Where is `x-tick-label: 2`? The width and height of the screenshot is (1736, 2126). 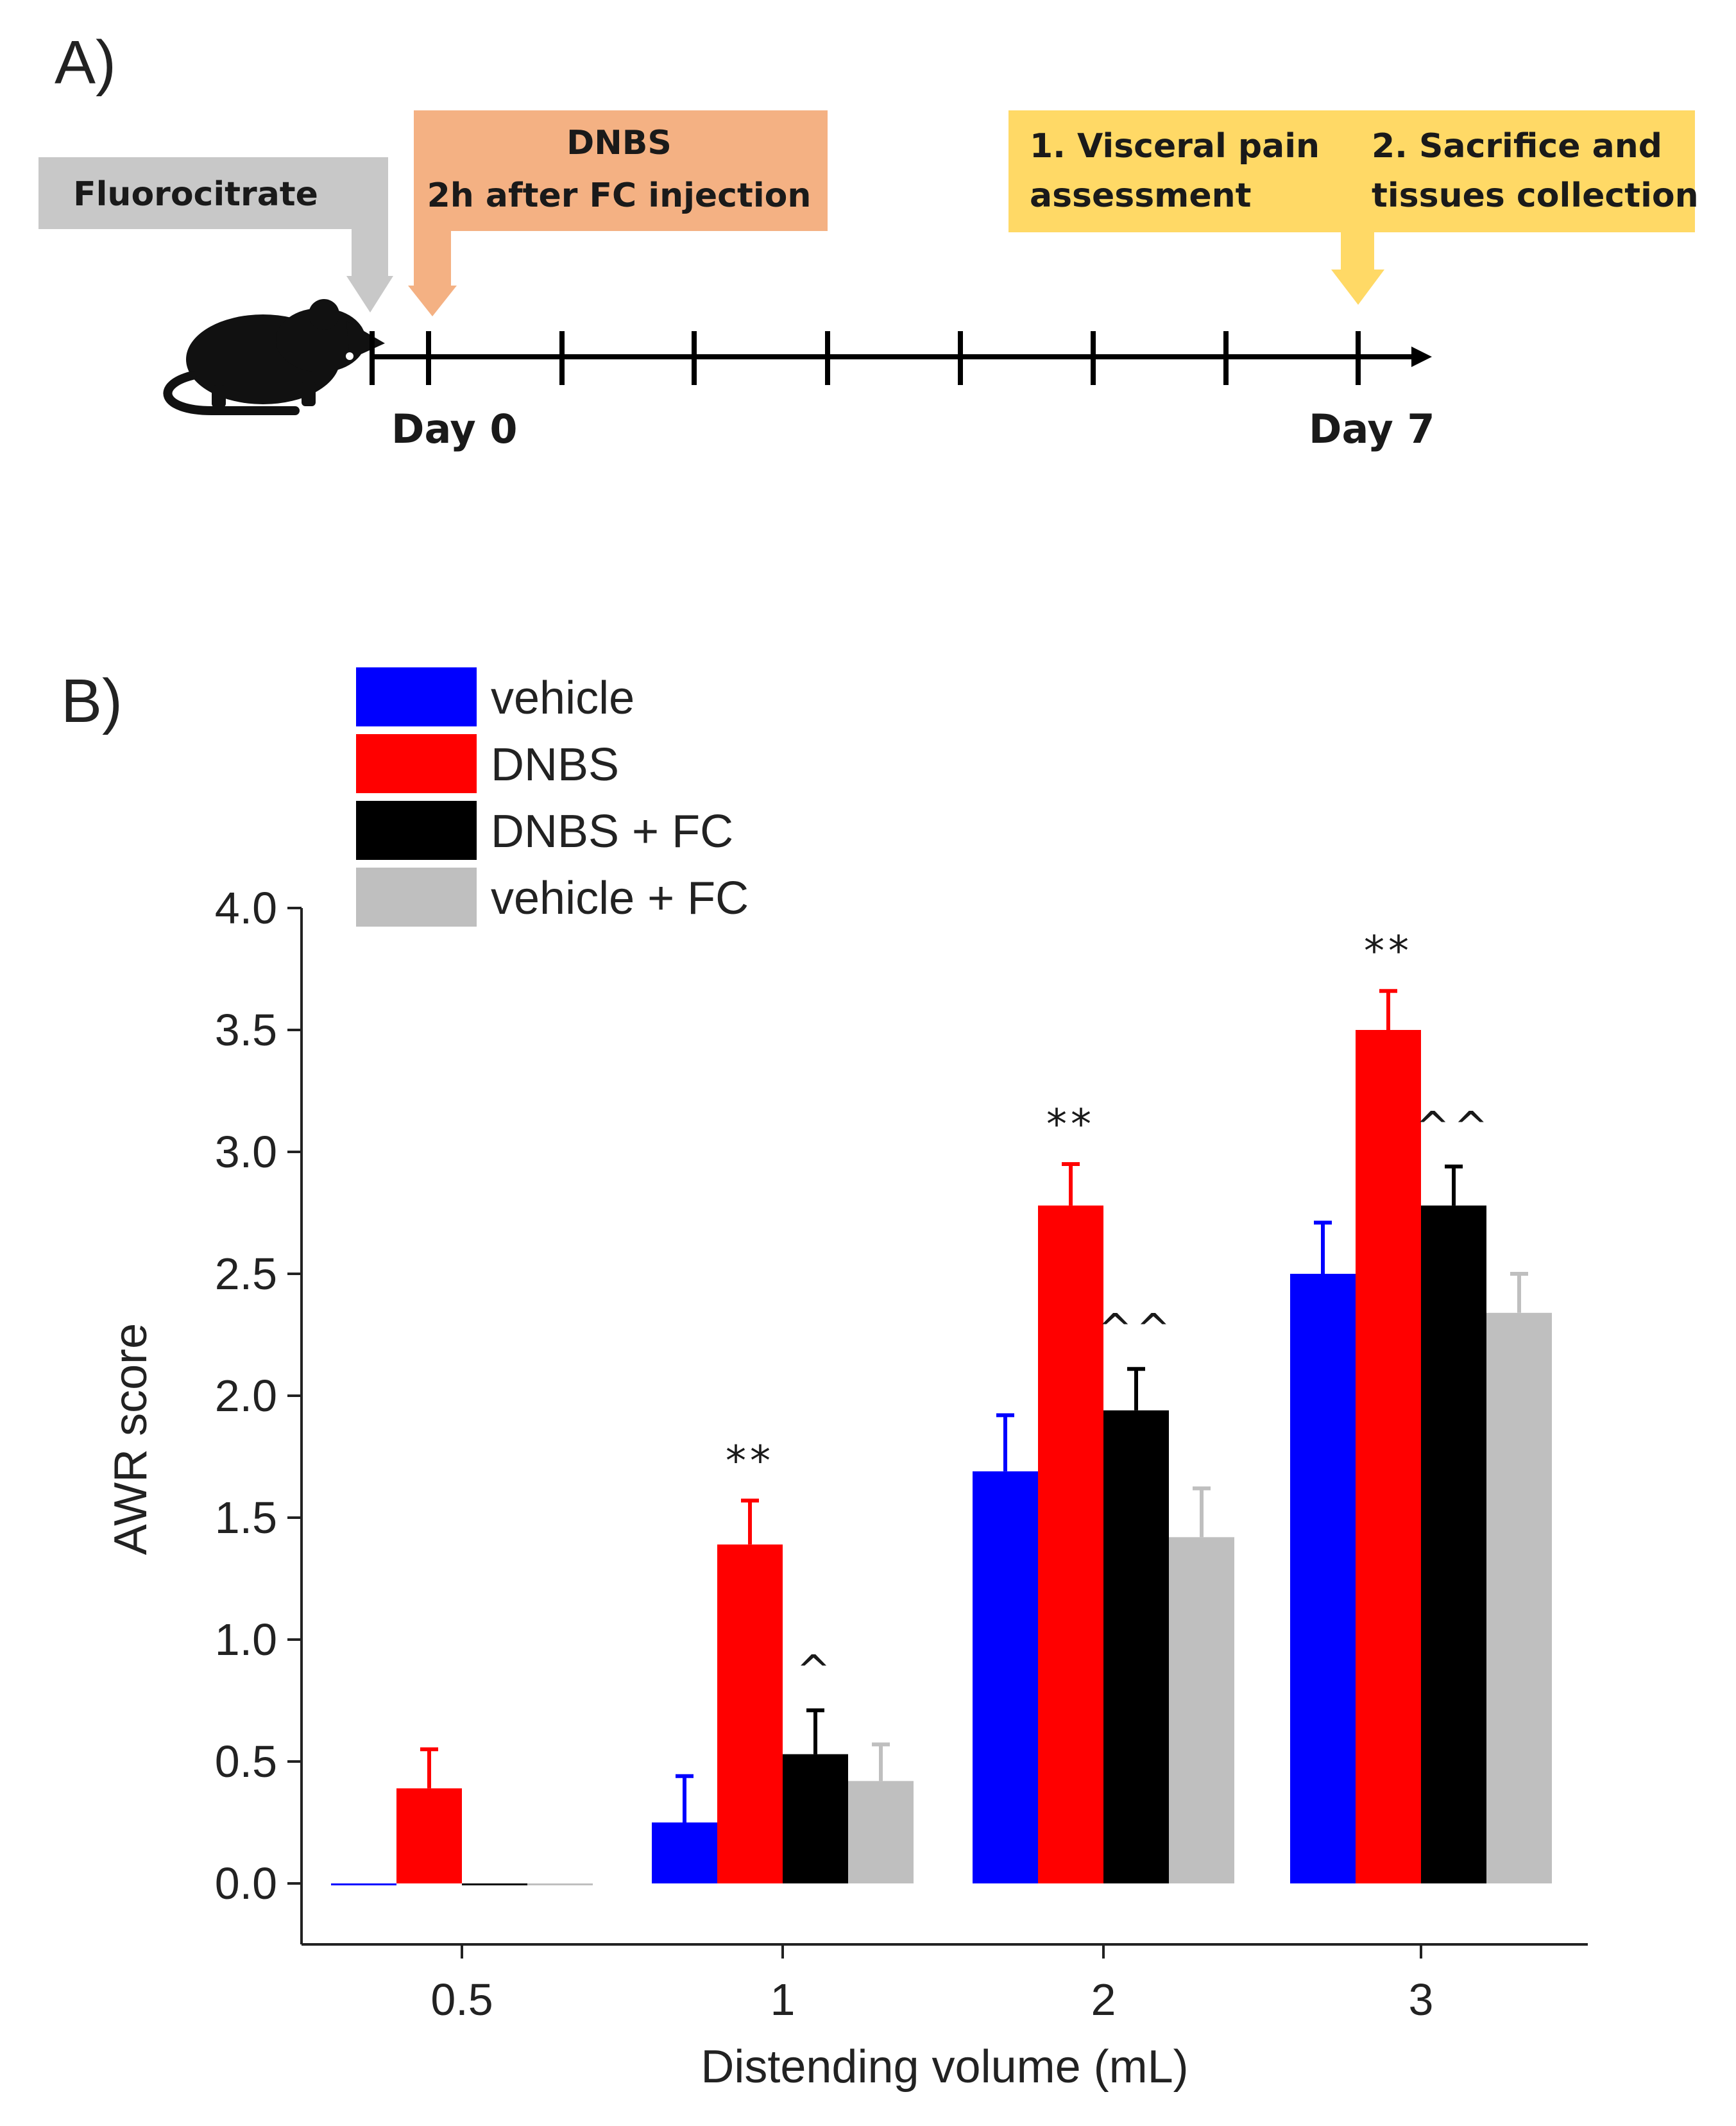
x-tick-label: 2 is located at coordinates (1103, 2000).